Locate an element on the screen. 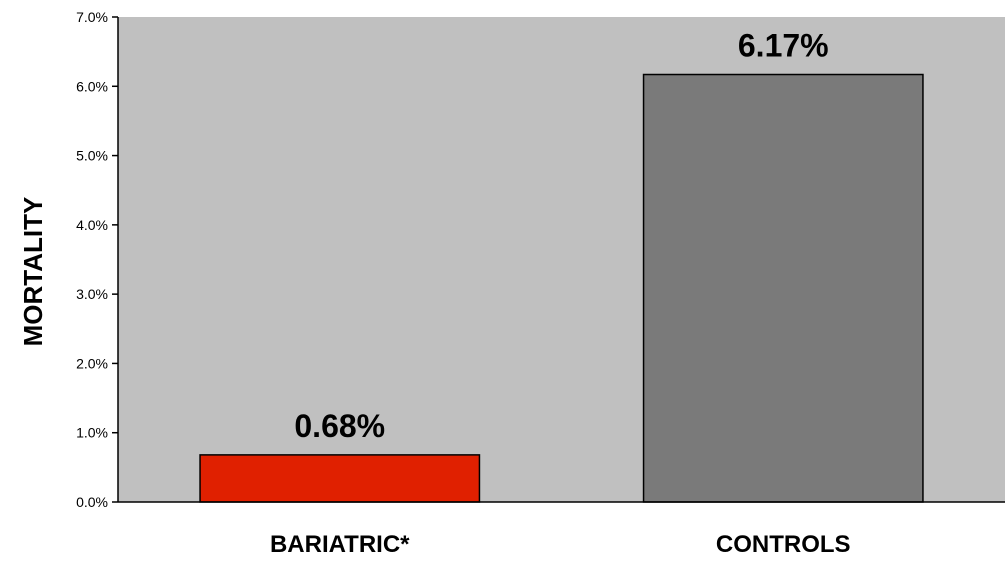 The width and height of the screenshot is (1005, 562). category-label: CONTROLS is located at coordinates (783, 544).